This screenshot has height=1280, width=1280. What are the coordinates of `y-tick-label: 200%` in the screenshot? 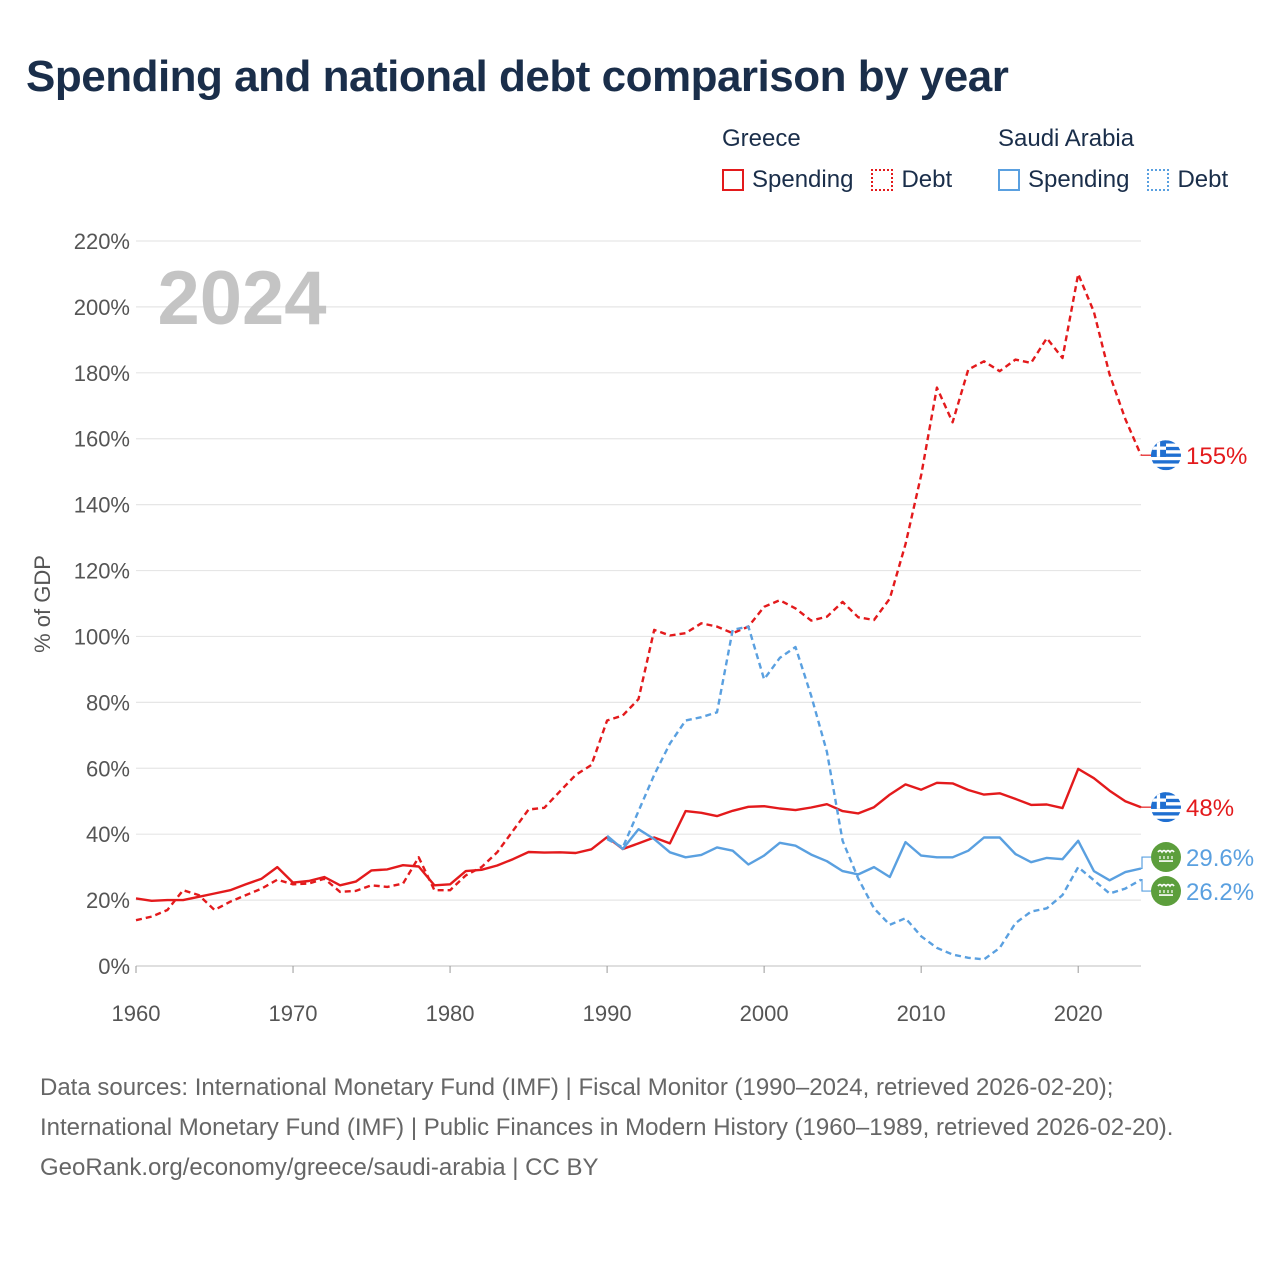 It's located at (102, 307).